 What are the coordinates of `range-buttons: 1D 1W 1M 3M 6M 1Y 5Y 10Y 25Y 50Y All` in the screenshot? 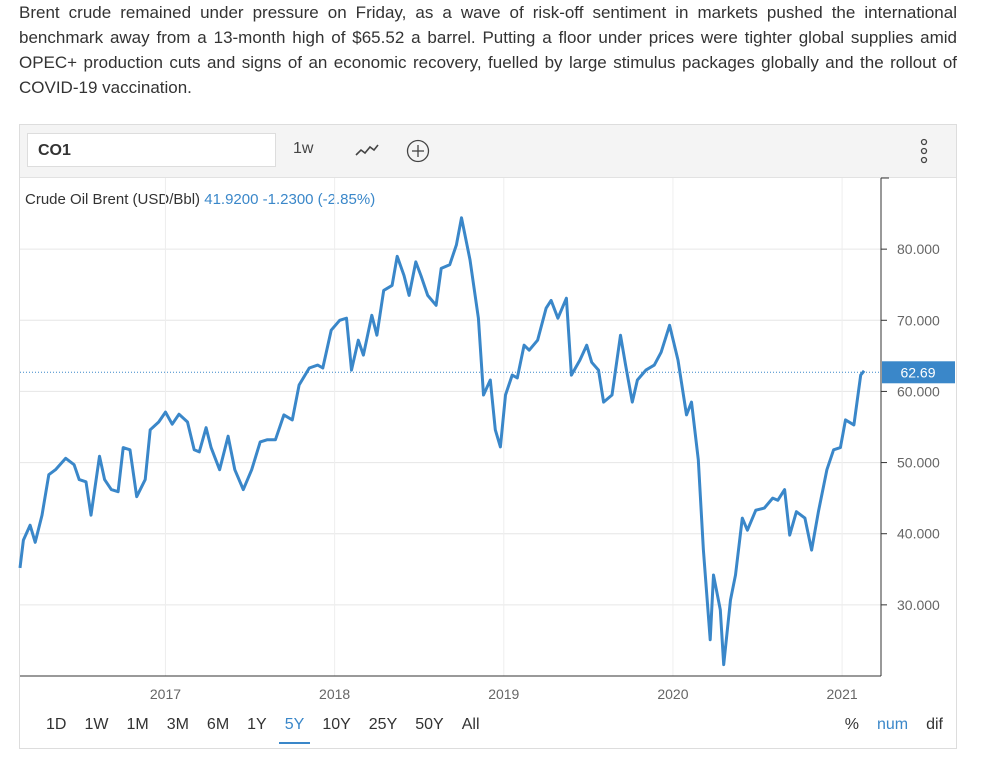 It's located at (266, 729).